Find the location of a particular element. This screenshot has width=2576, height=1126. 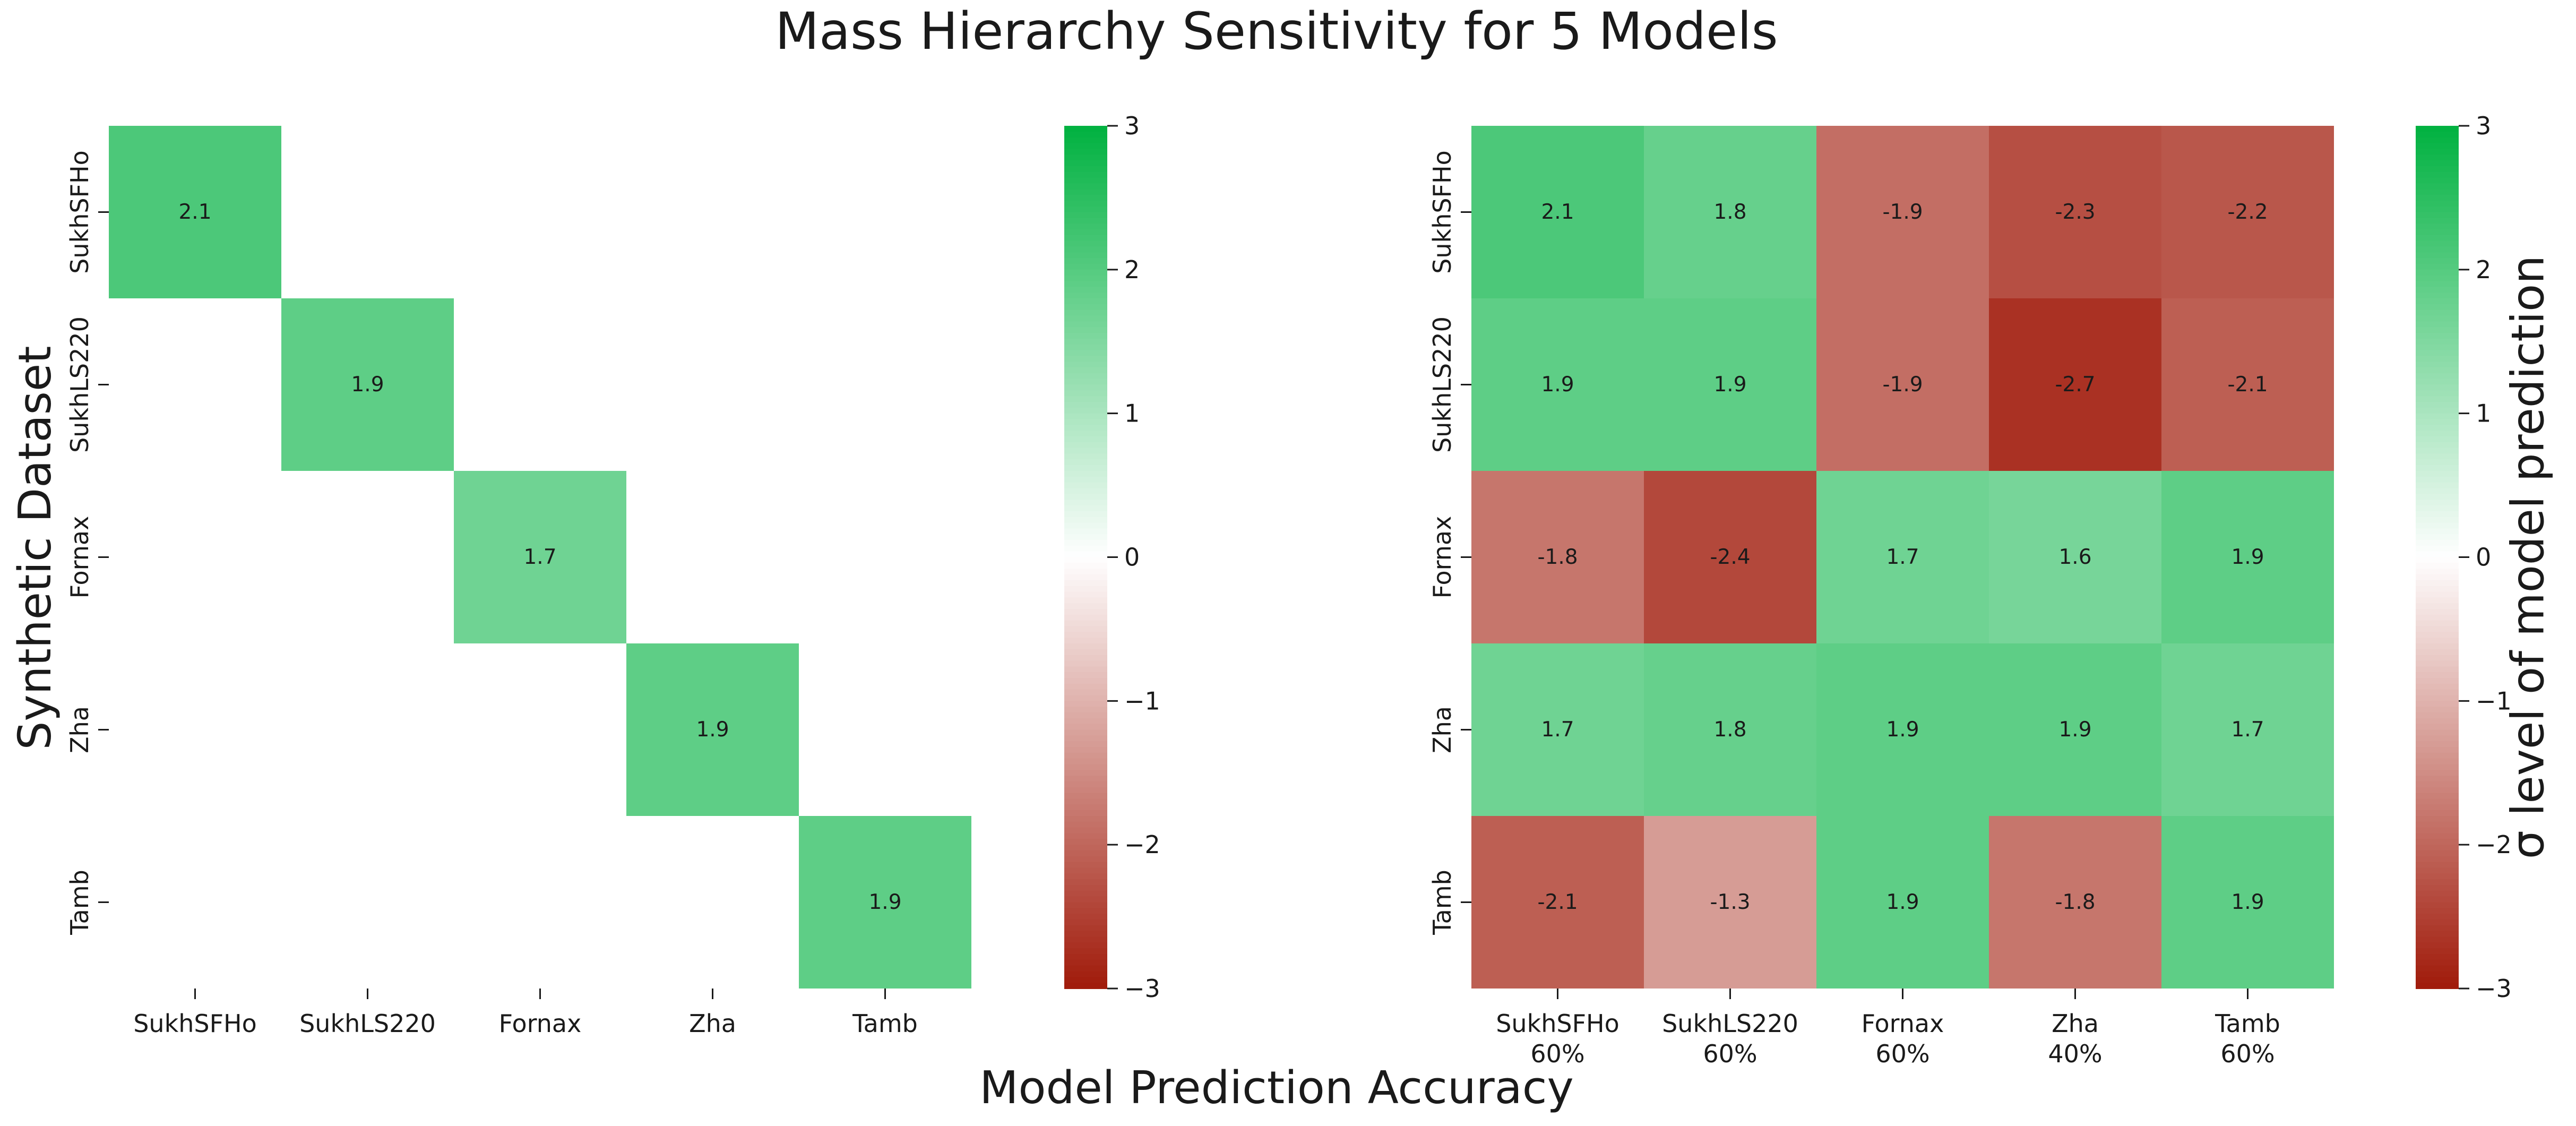

cell-value-label: 1.7 is located at coordinates (1902, 557).